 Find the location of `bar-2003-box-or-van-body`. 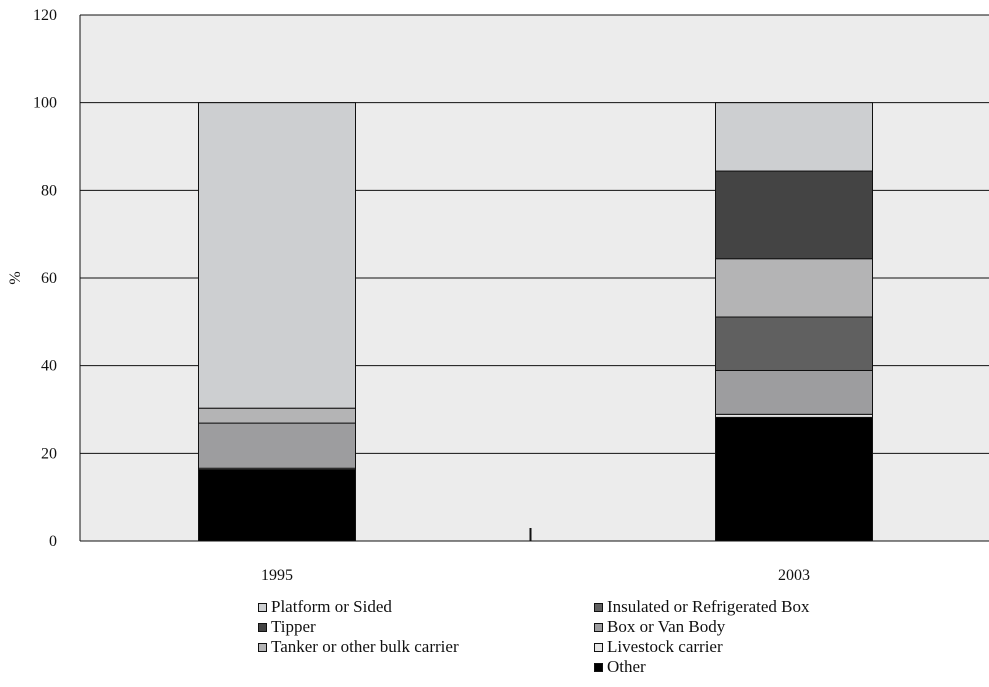

bar-2003-box-or-van-body is located at coordinates (794, 392).